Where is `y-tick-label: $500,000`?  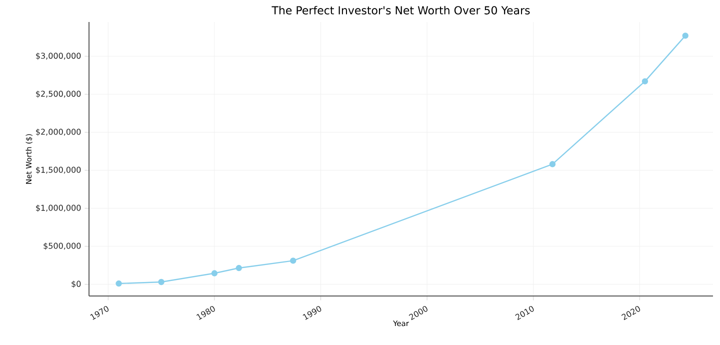 y-tick-label: $500,000 is located at coordinates (62, 246).